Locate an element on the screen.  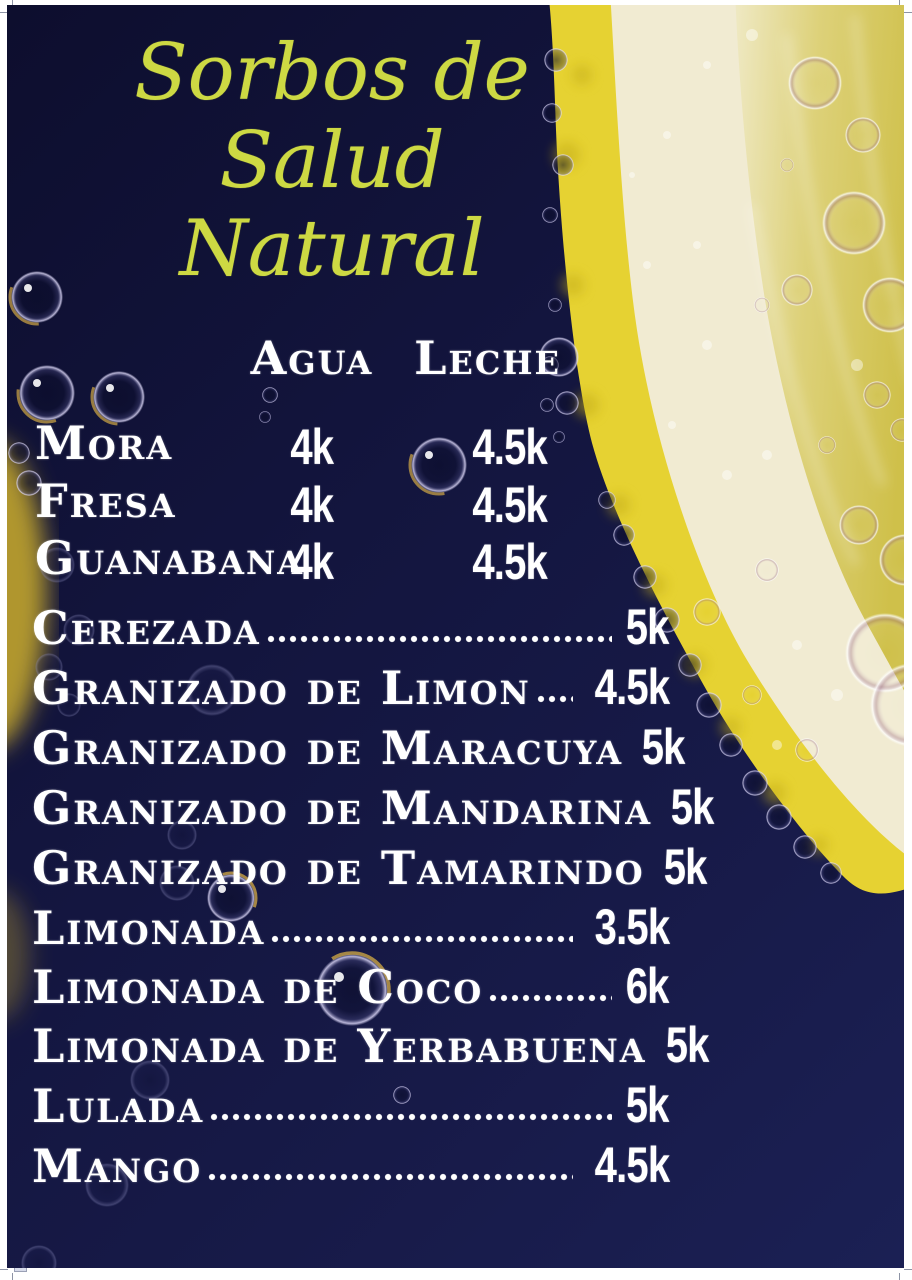
menu-row-mango: Mango 4.5k is located at coordinates (351, 1165).